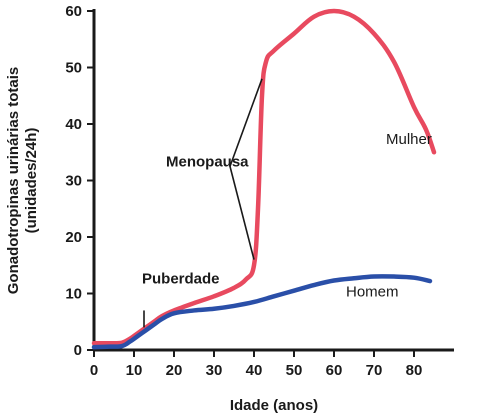 The image size is (481, 415). What do you see at coordinates (254, 370) in the screenshot?
I see `x-tick-label: 40` at bounding box center [254, 370].